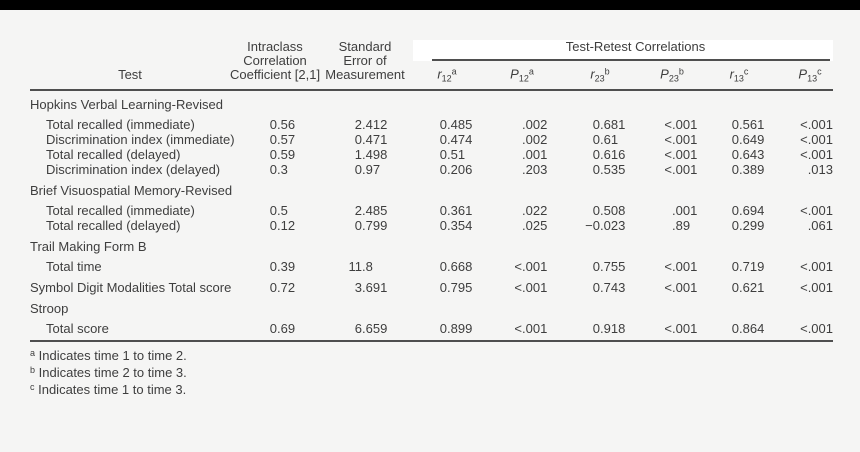  Describe the element at coordinates (600, 75) in the screenshot. I see `stat-header-r23: r23b` at that location.